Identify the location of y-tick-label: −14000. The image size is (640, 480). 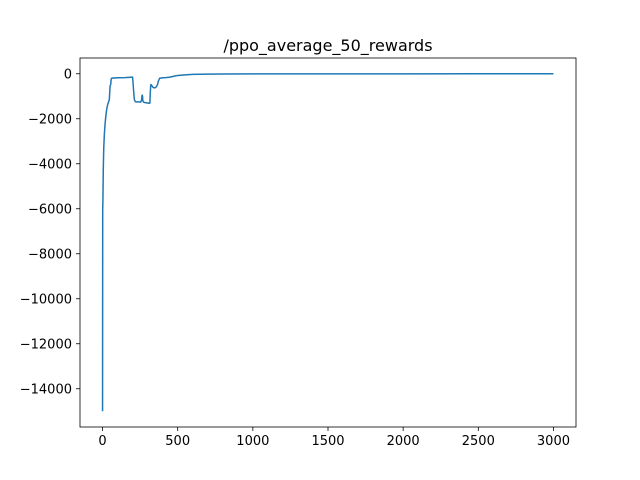
(46, 389).